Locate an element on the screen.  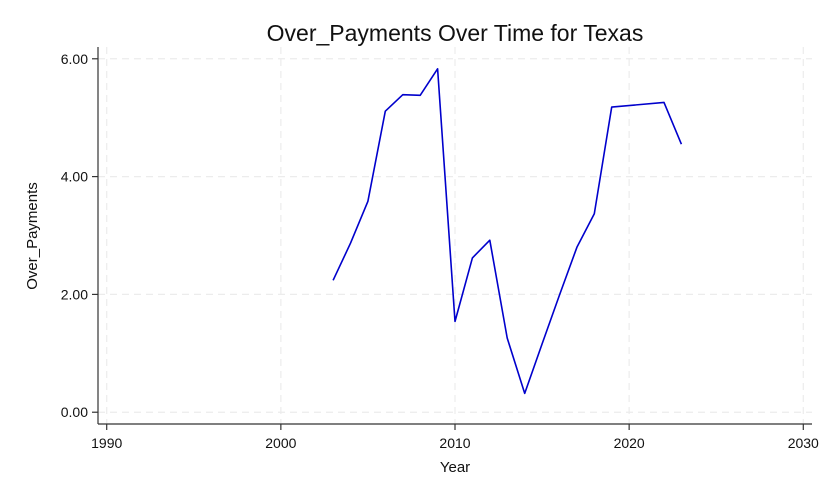
x-tick-label: 2030 is located at coordinates (803, 443).